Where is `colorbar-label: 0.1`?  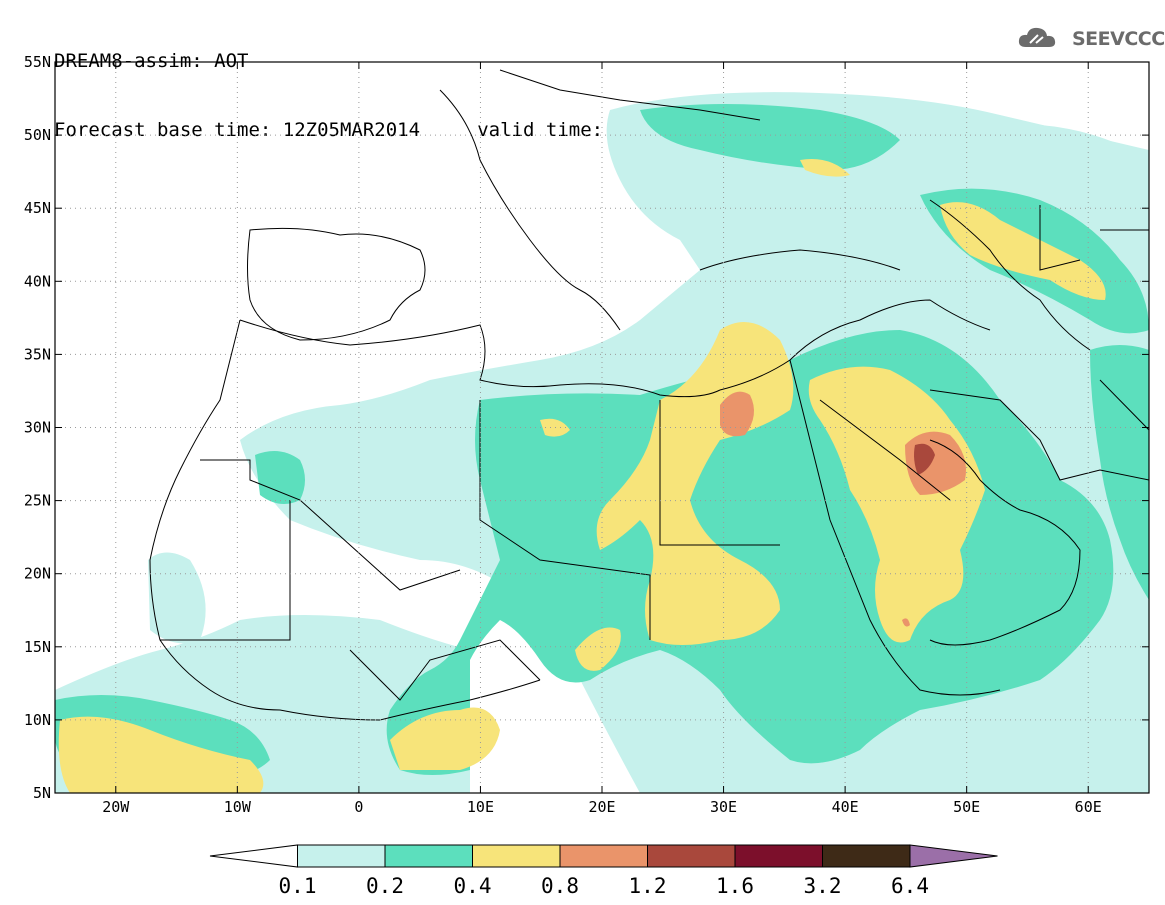
colorbar-label: 0.1 is located at coordinates (298, 886).